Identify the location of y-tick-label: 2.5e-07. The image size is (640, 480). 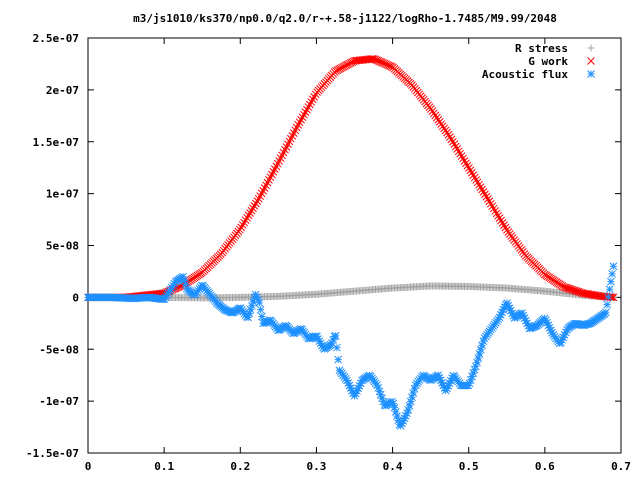
(56, 38).